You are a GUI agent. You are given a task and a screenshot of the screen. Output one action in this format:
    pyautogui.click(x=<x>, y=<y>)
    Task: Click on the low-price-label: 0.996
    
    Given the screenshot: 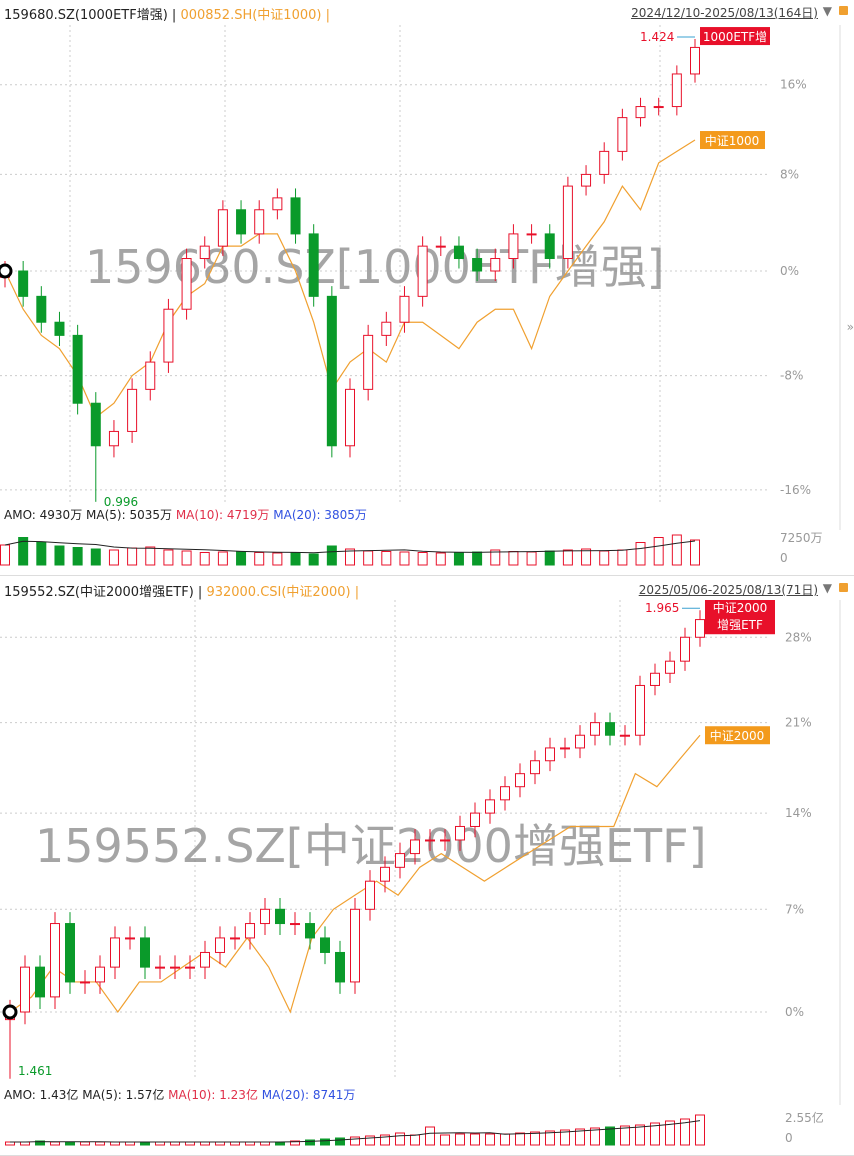 What is the action you would take?
    pyautogui.click(x=121, y=502)
    